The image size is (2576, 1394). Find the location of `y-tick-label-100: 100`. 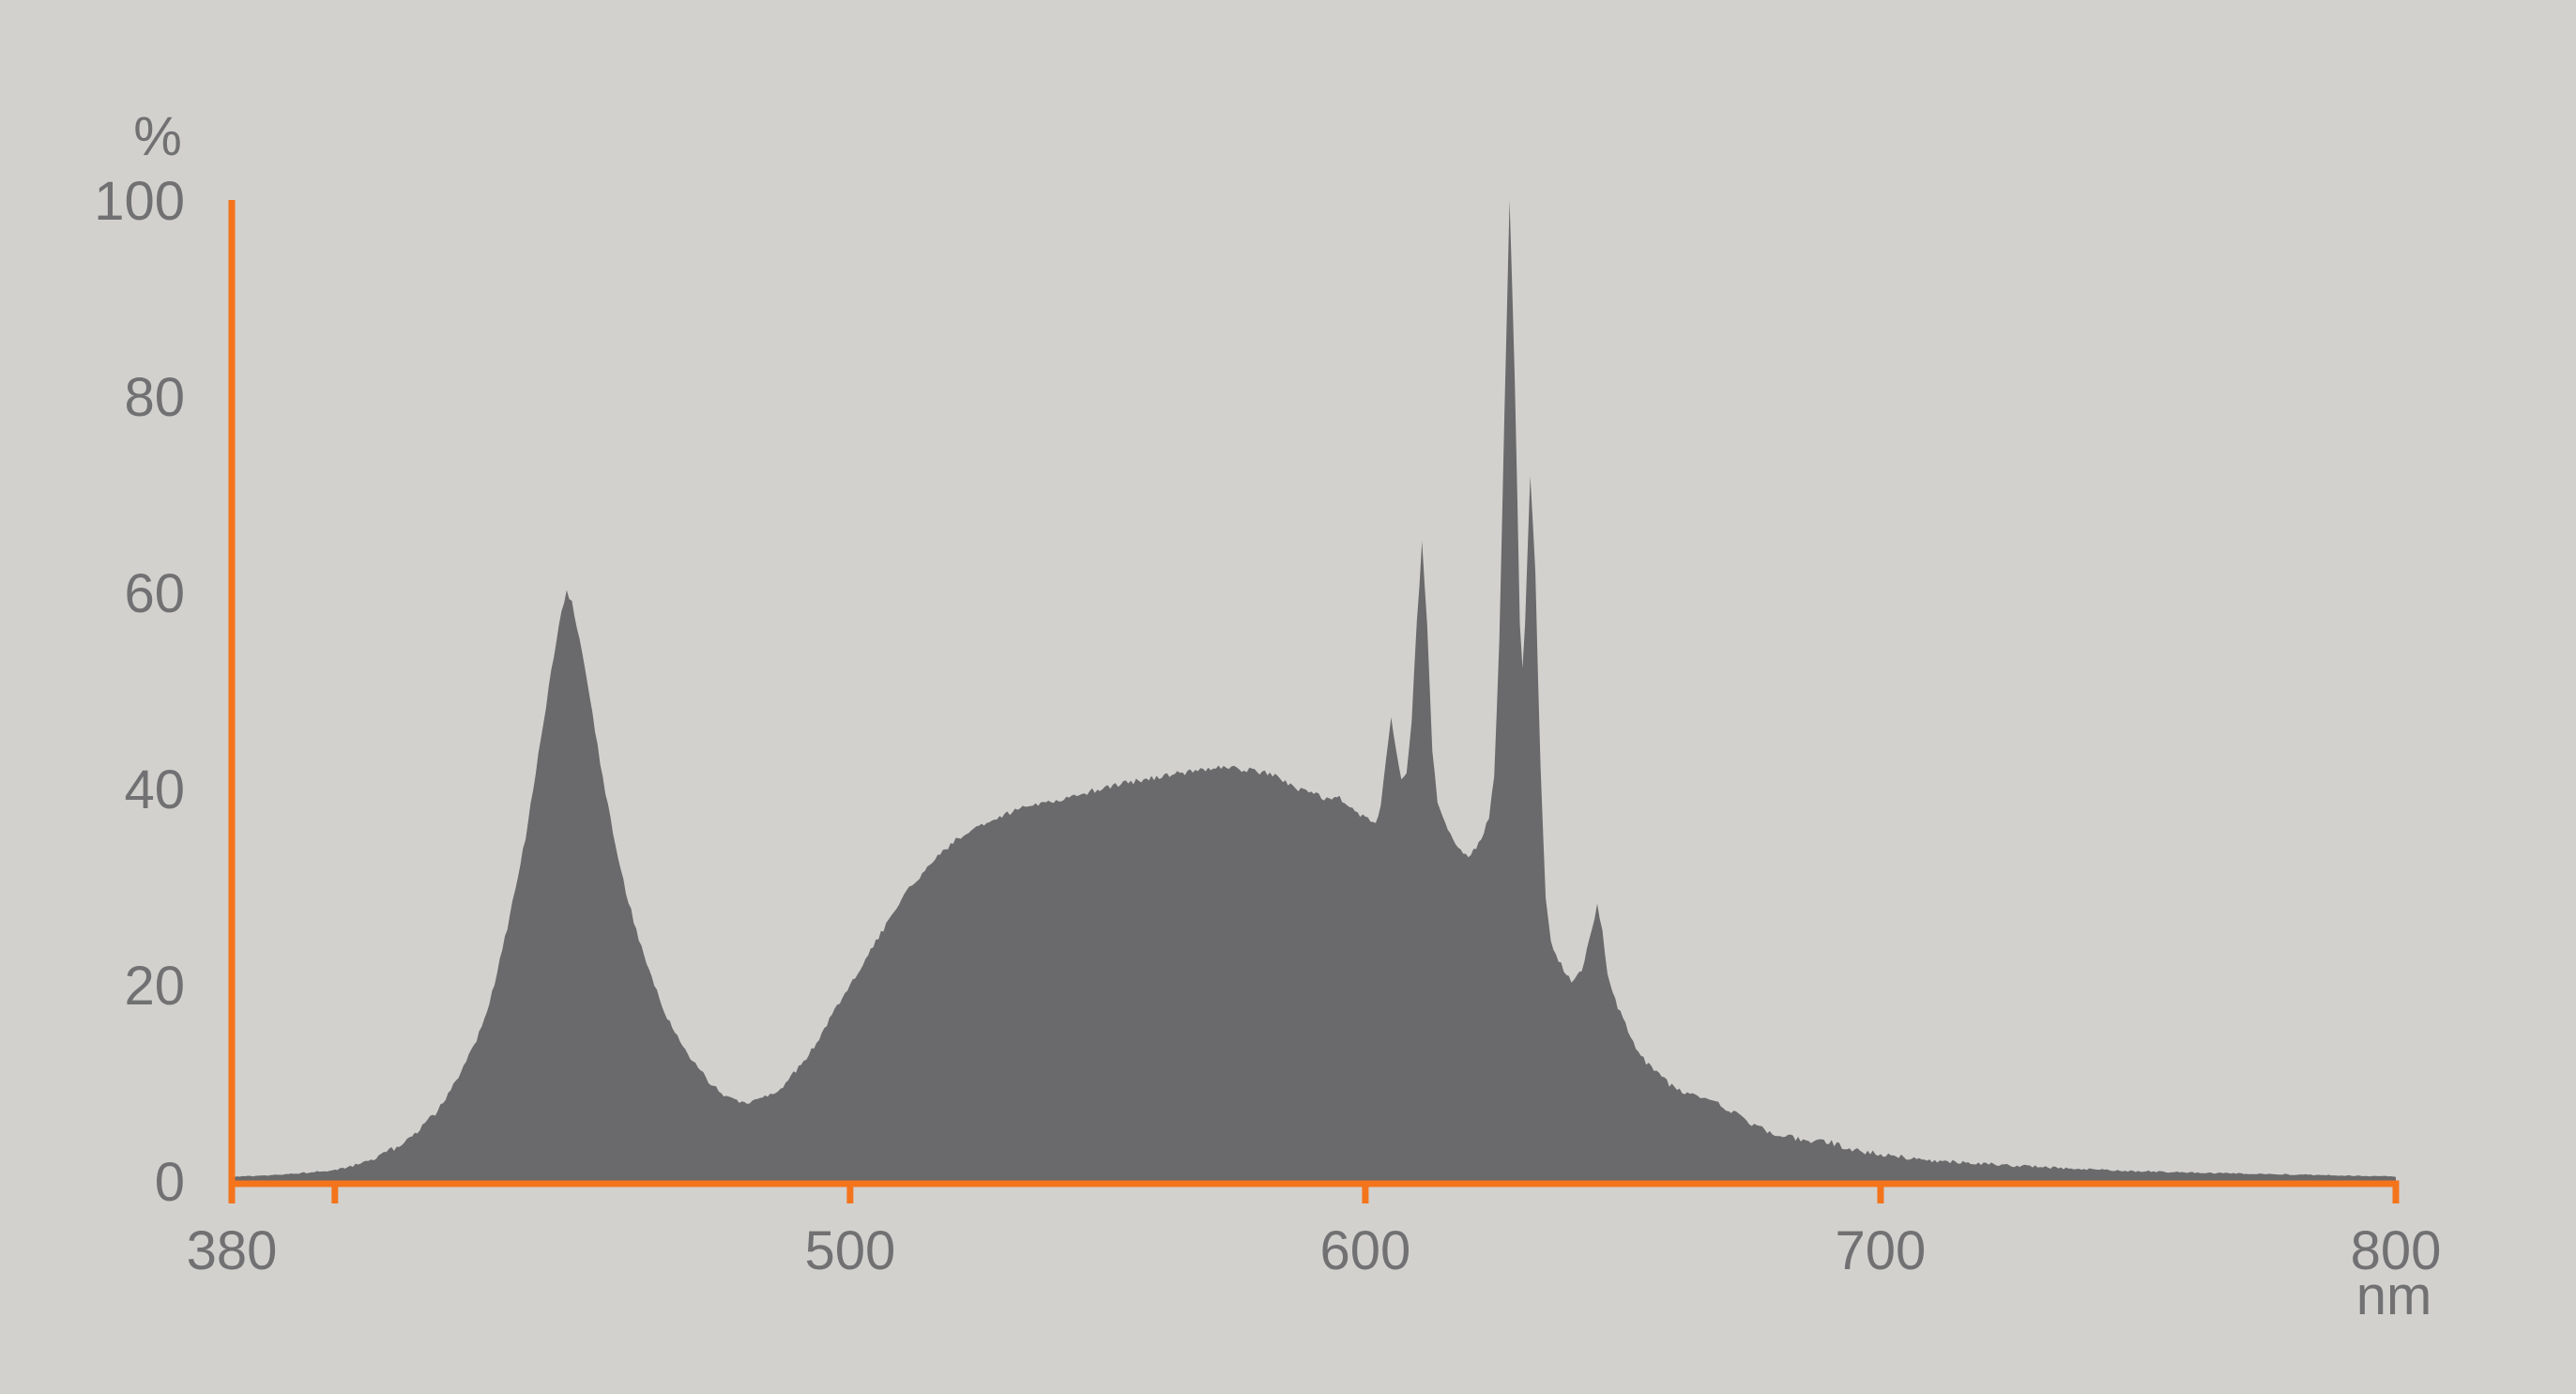

y-tick-label-100: 100 is located at coordinates (139, 201).